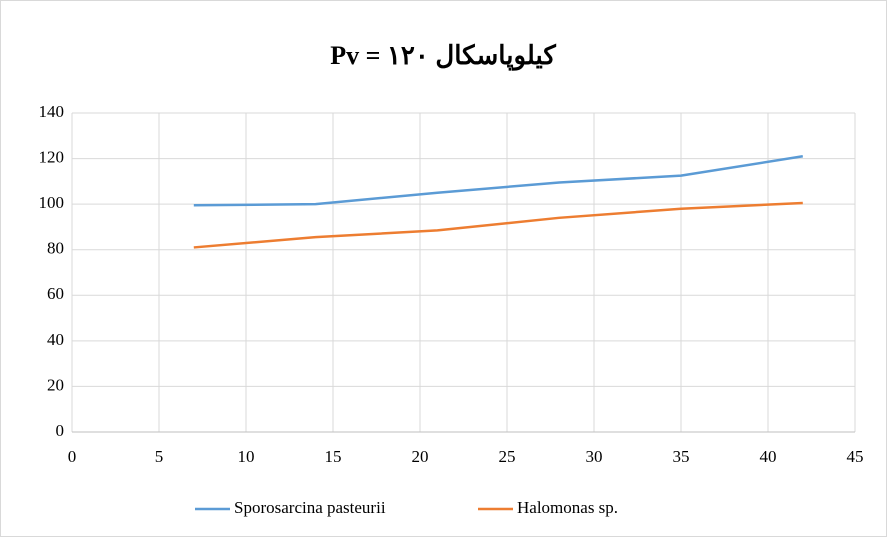 The width and height of the screenshot is (887, 537). Describe the element at coordinates (567, 507) in the screenshot. I see `legend-label: Halomonas sp.` at that location.